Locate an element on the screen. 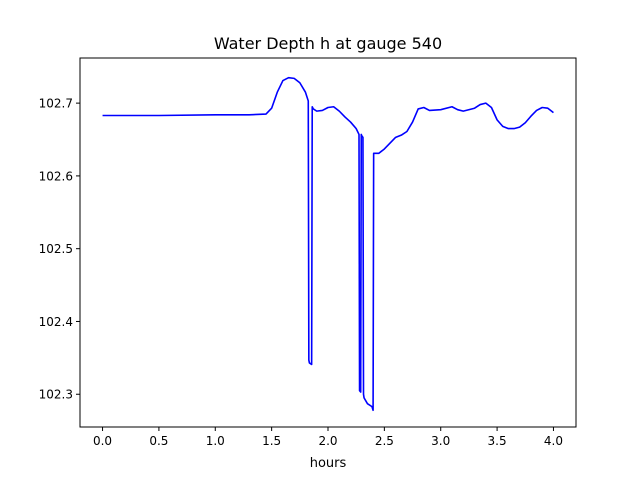 This screenshot has height=484, width=640. x-tick-label: 1.5 is located at coordinates (271, 441).